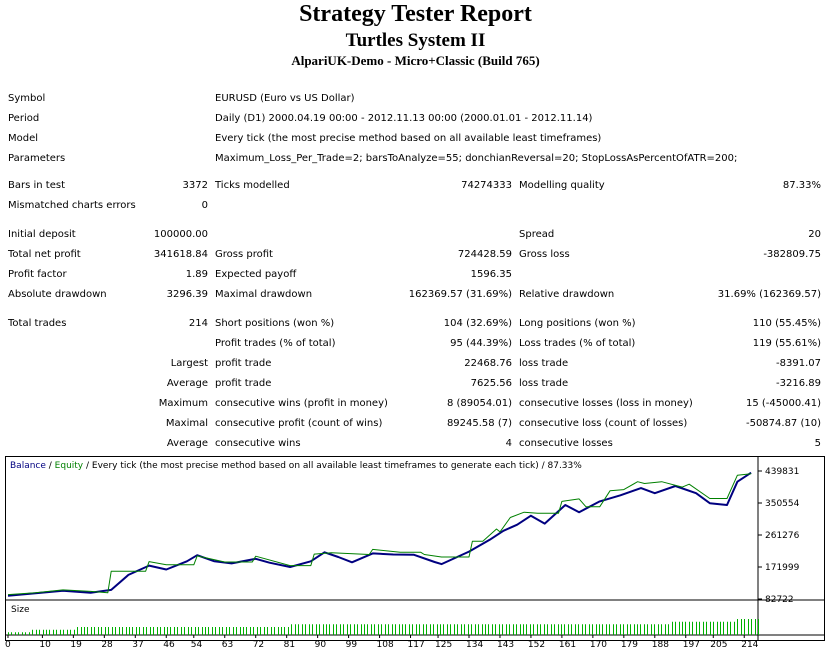  I want to click on x-tick-label: 143, so click(505, 645).